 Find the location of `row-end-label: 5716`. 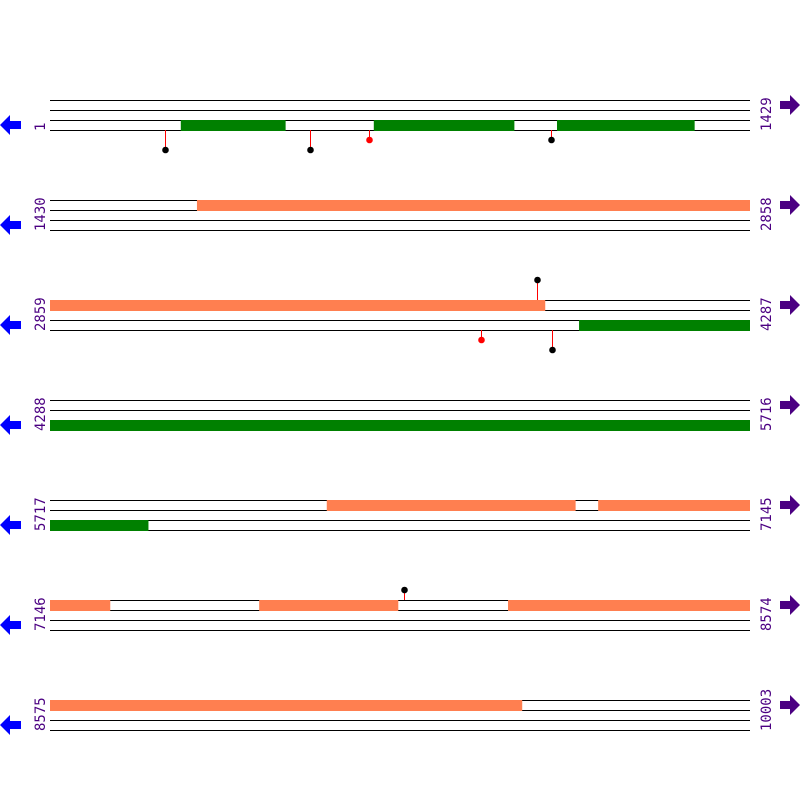

row-end-label: 5716 is located at coordinates (767, 414).